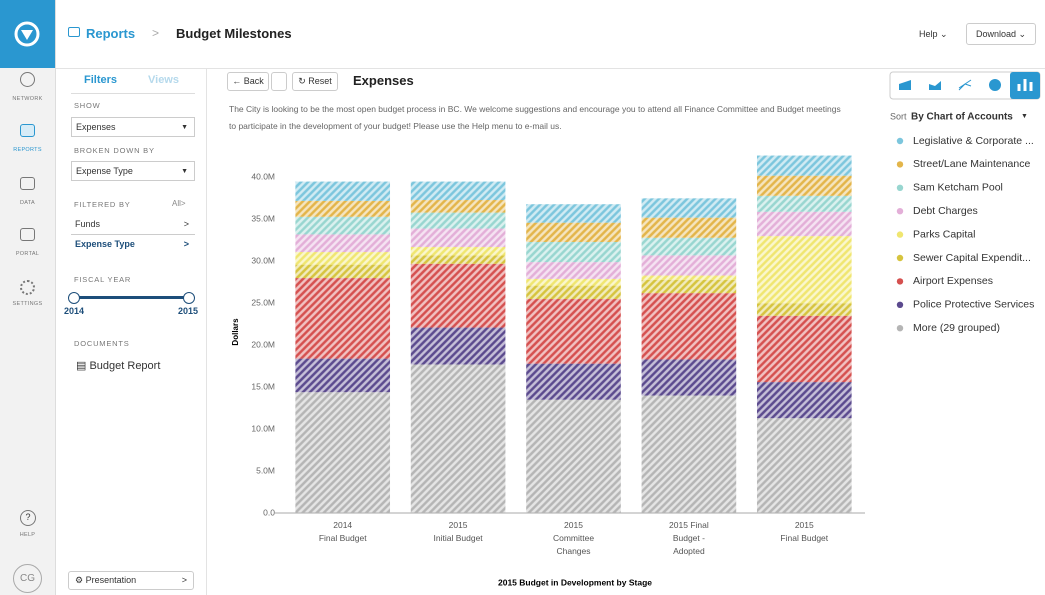 This screenshot has height=595, width=1045. What do you see at coordinates (27, 130) in the screenshot?
I see `reports-icon` at bounding box center [27, 130].